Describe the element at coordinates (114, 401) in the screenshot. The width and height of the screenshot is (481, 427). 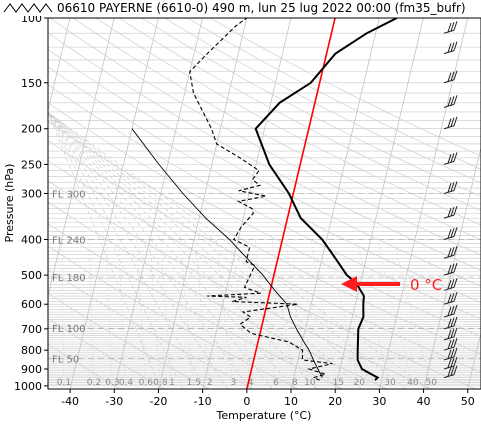
I see `temperature-tick-label: -30` at that location.